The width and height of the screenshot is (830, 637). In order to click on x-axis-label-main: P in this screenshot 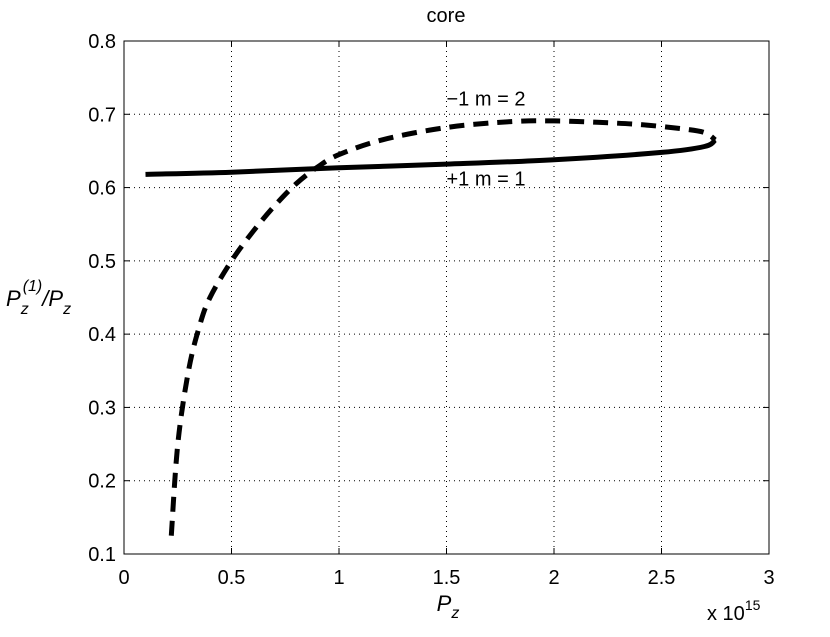, I will do `click(444, 603)`.